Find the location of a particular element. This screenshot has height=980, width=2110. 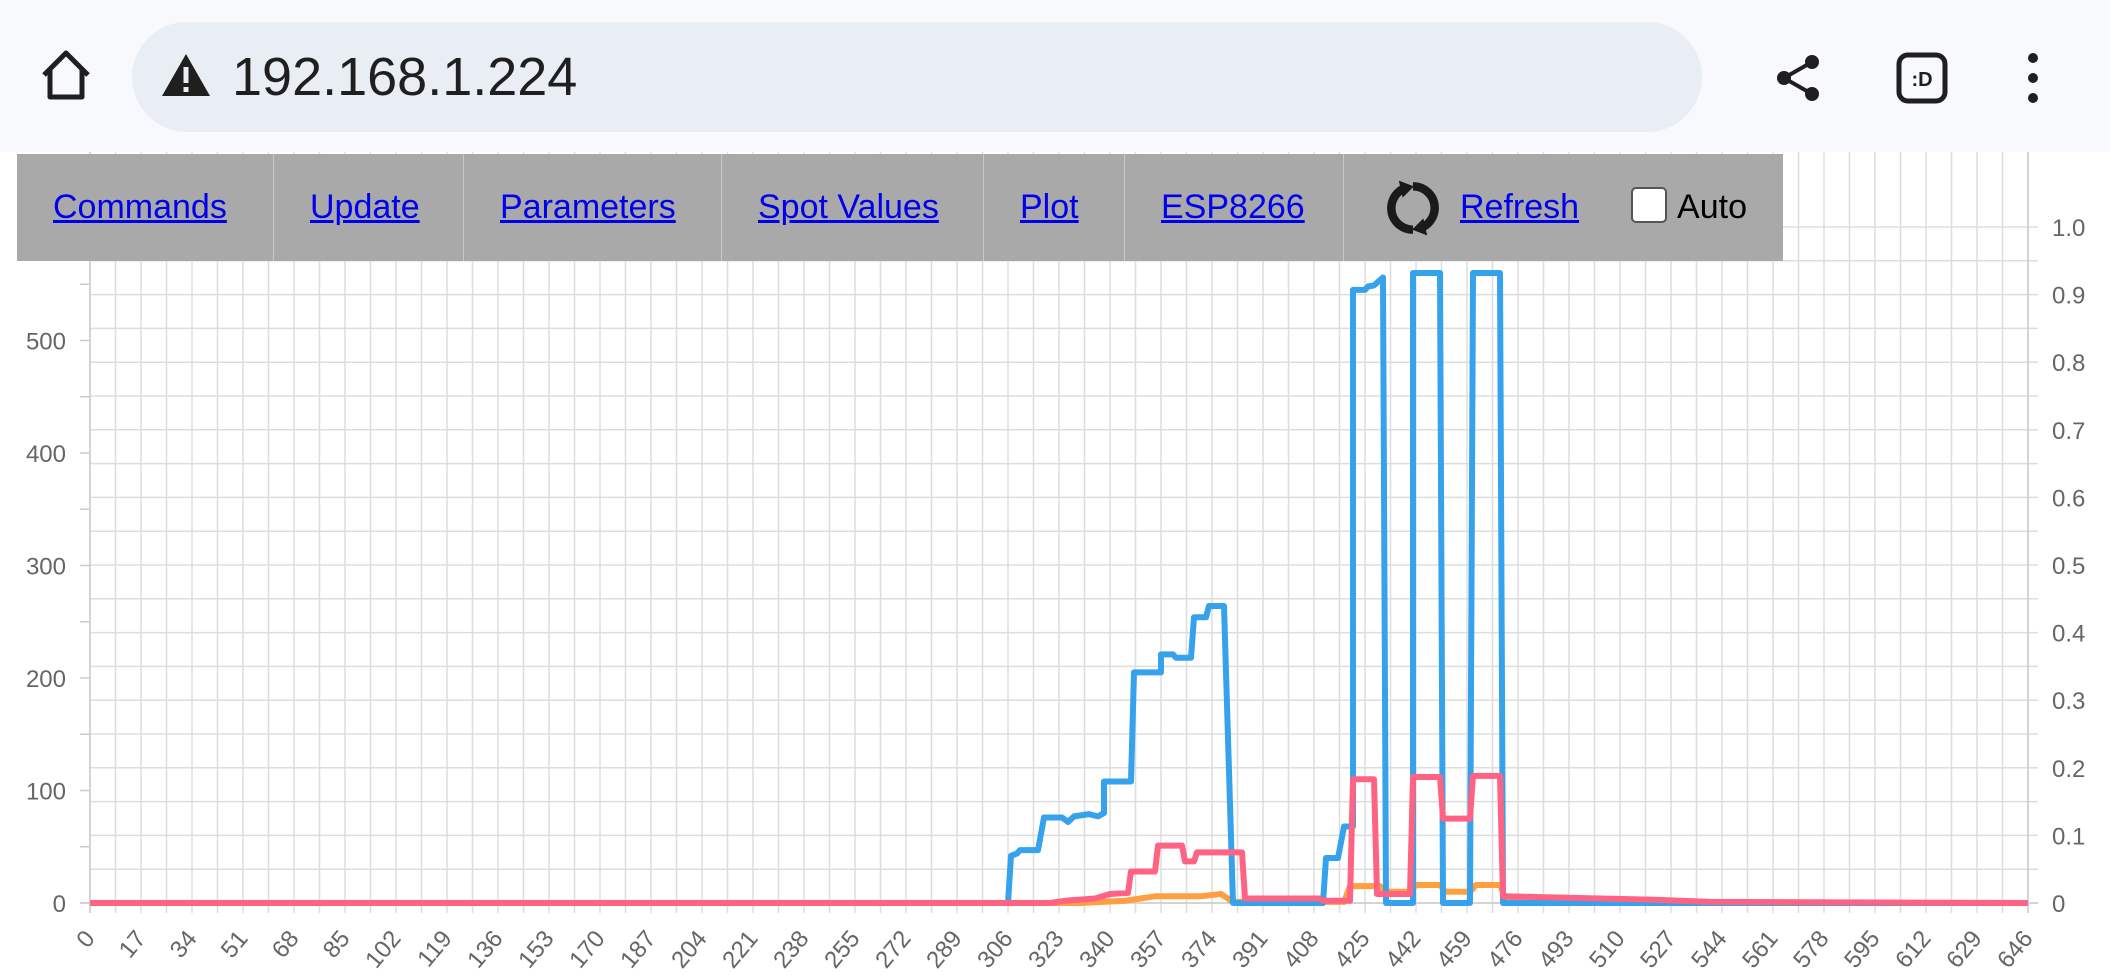

y-tick-label-right: 0.9 is located at coordinates (2068, 296).